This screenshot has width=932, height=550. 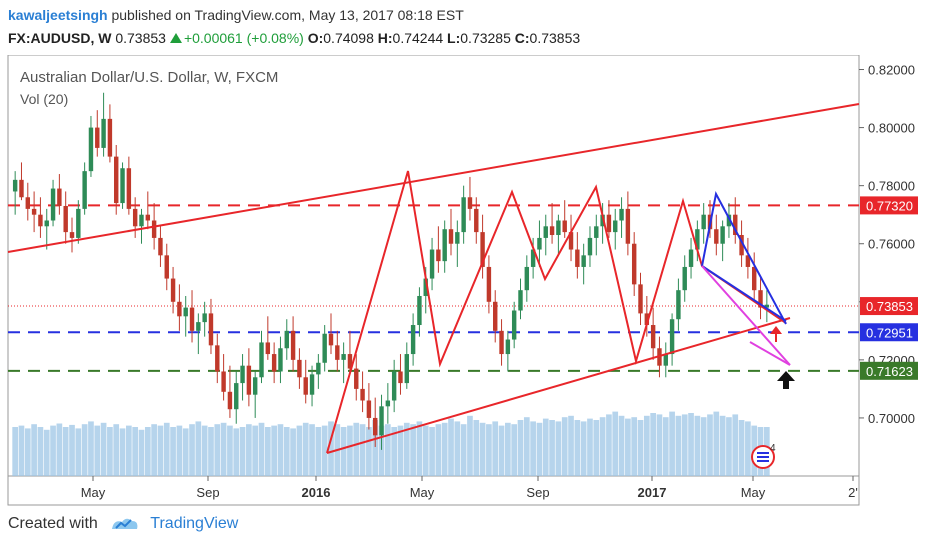 What do you see at coordinates (853, 492) in the screenshot?
I see `x-tick-label: 2'` at bounding box center [853, 492].